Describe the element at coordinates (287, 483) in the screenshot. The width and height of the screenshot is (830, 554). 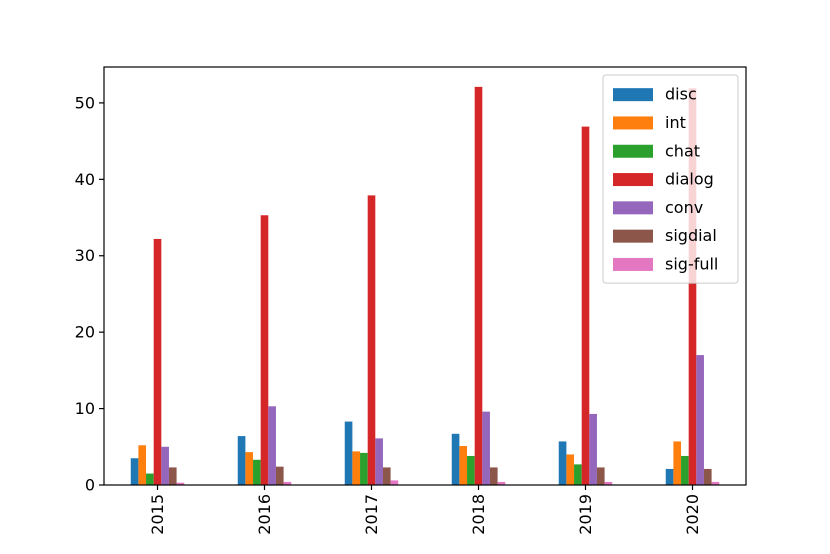
I see `bar-sig-full-2016` at that location.